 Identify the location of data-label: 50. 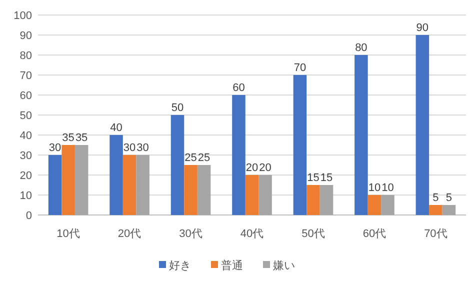
(177, 108).